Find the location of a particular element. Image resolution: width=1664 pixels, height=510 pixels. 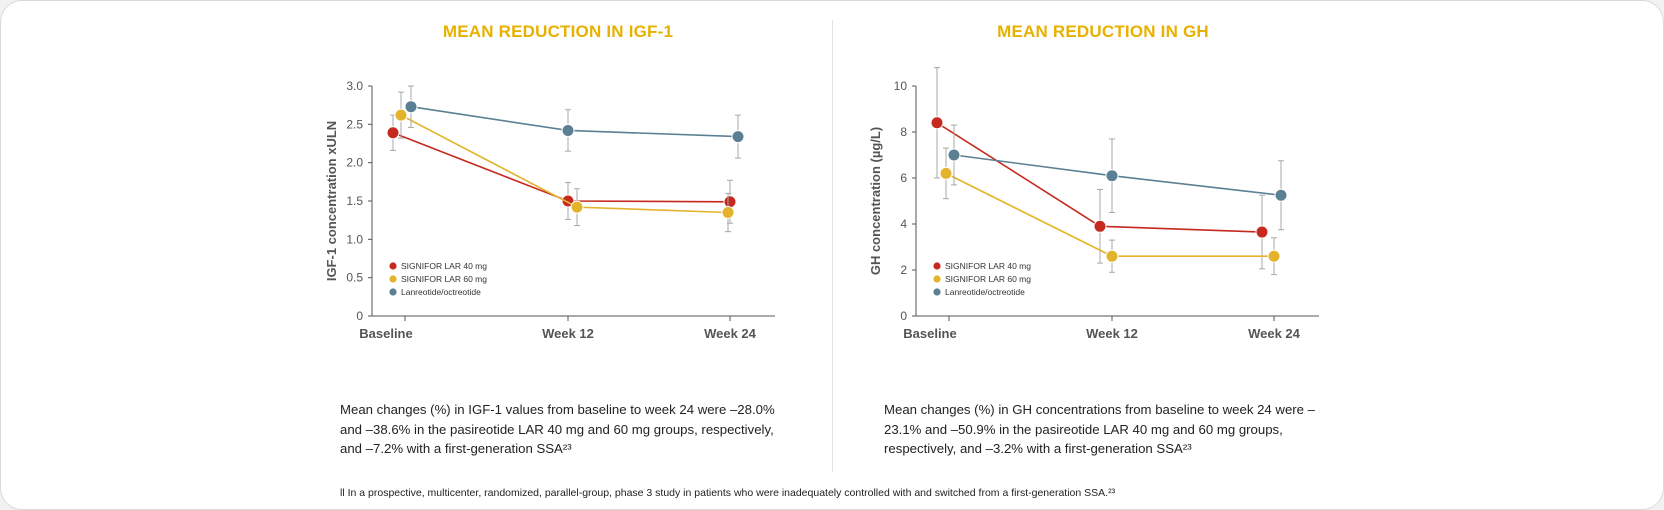

y-tick-label: 2.0 is located at coordinates (354, 163).